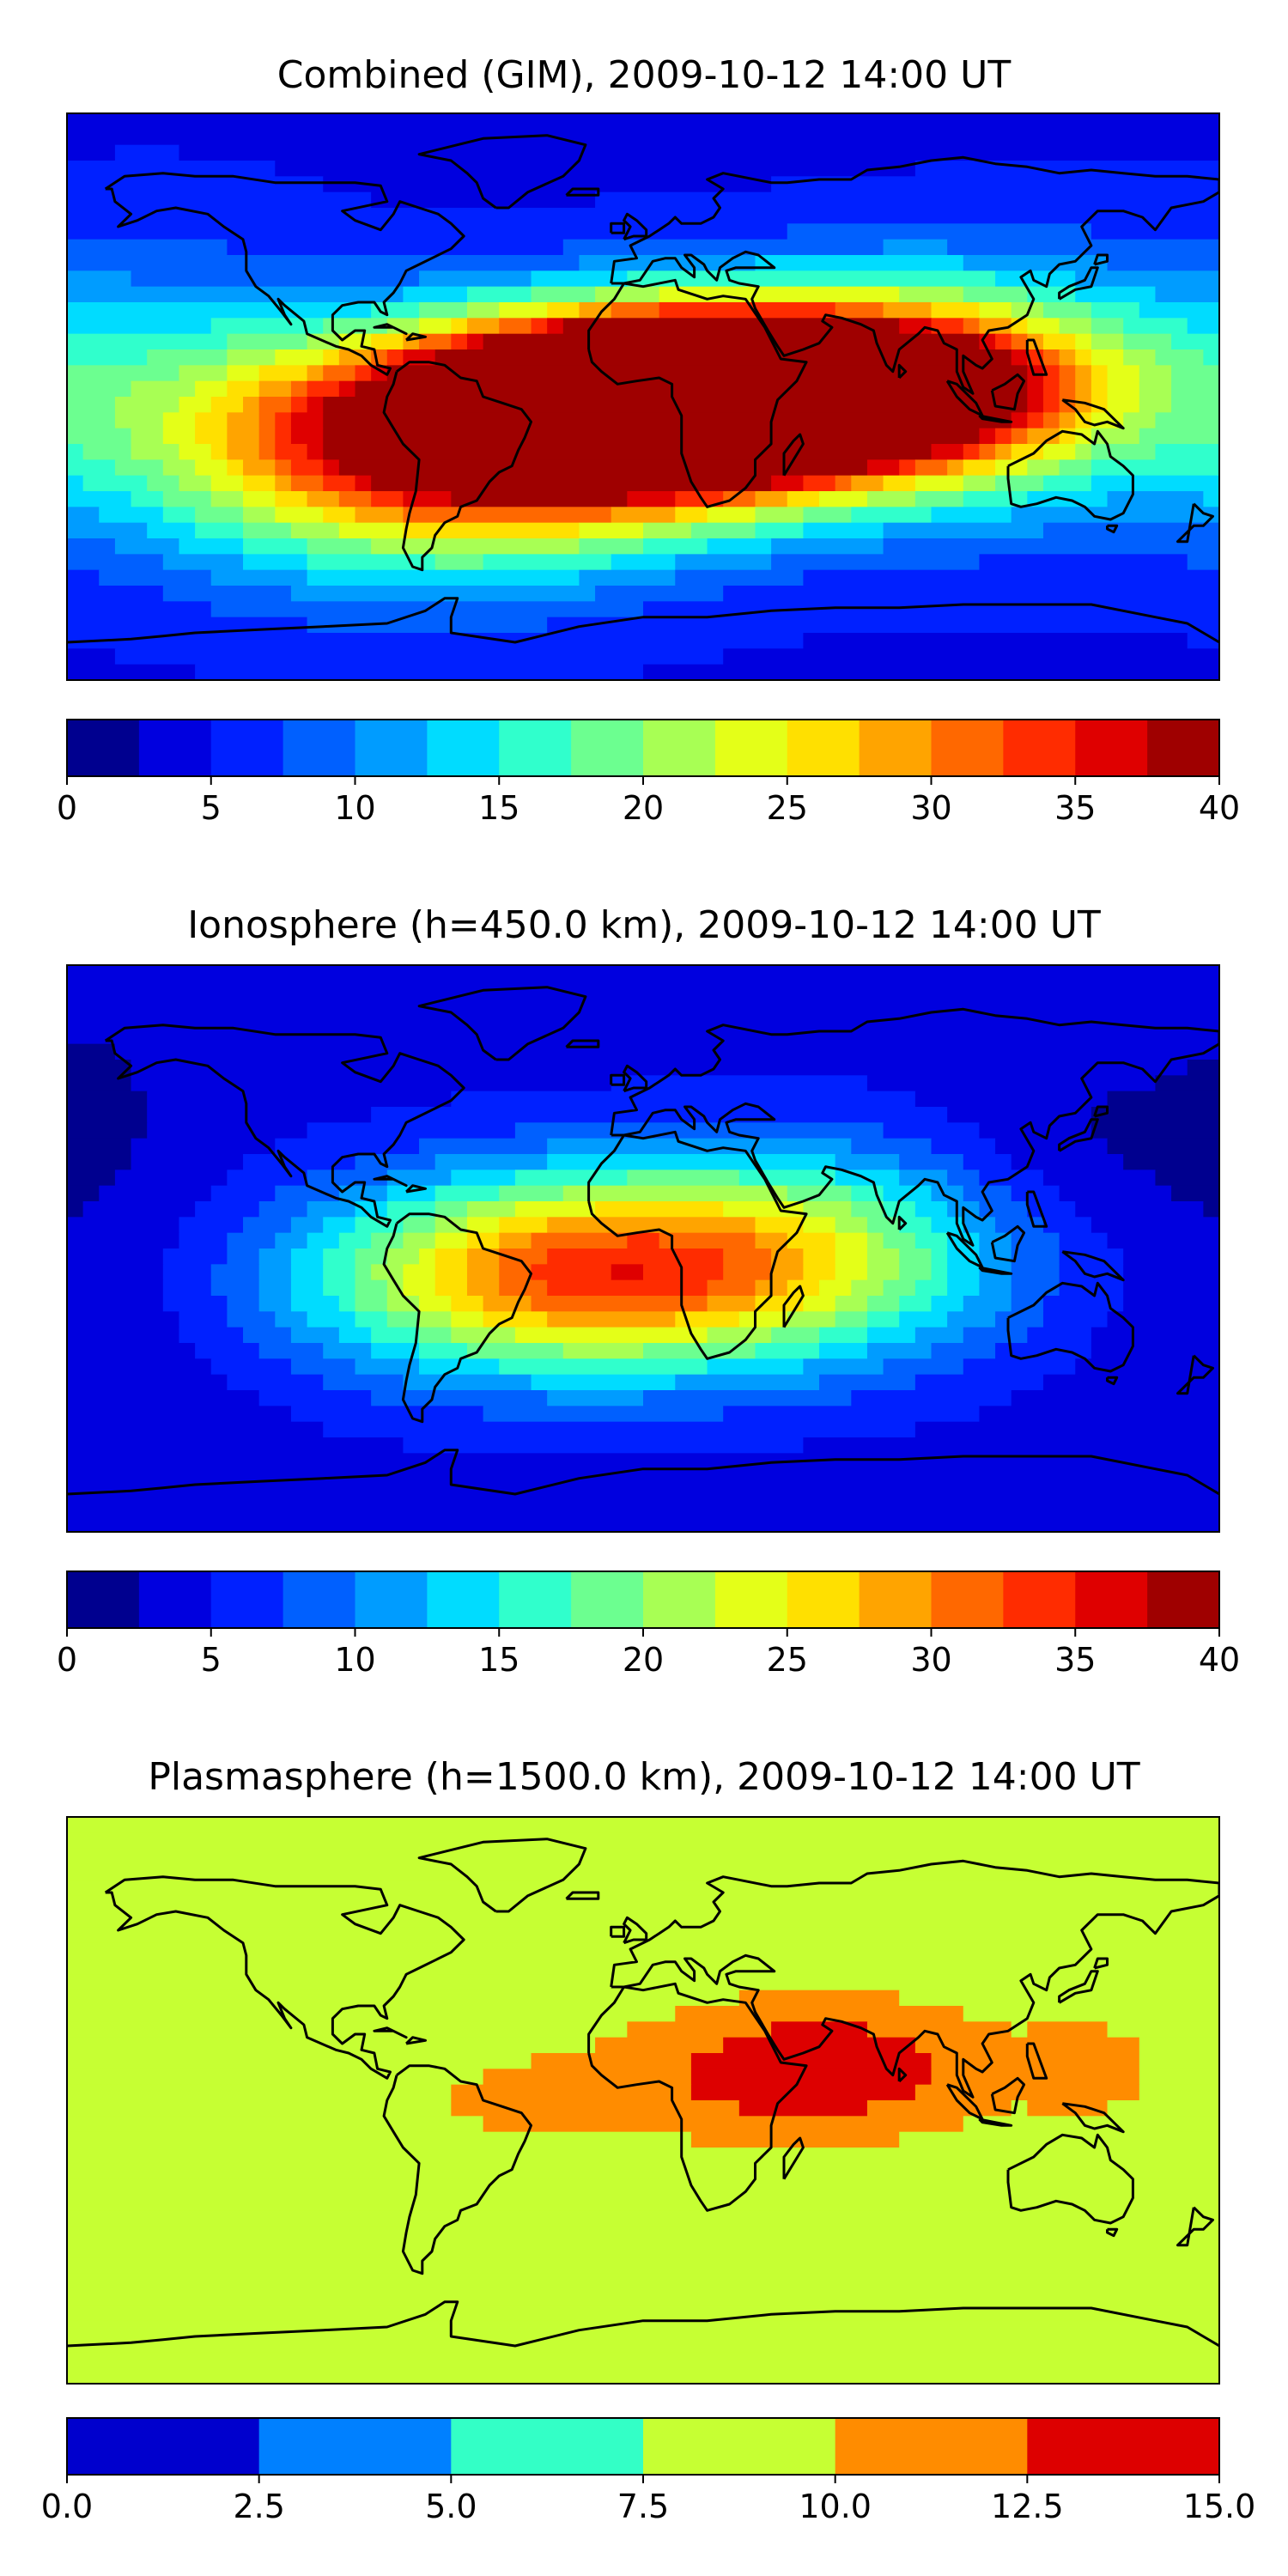 This screenshot has width=1288, height=2576. I want to click on colorbar-tick-label: 20, so click(643, 808).